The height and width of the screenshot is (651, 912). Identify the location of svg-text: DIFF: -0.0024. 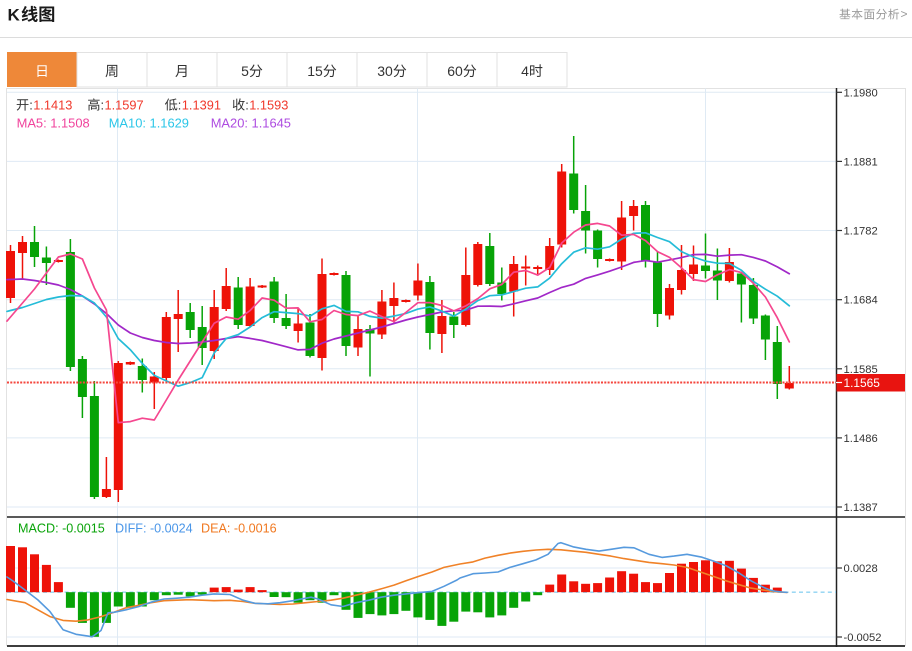
(154, 529).